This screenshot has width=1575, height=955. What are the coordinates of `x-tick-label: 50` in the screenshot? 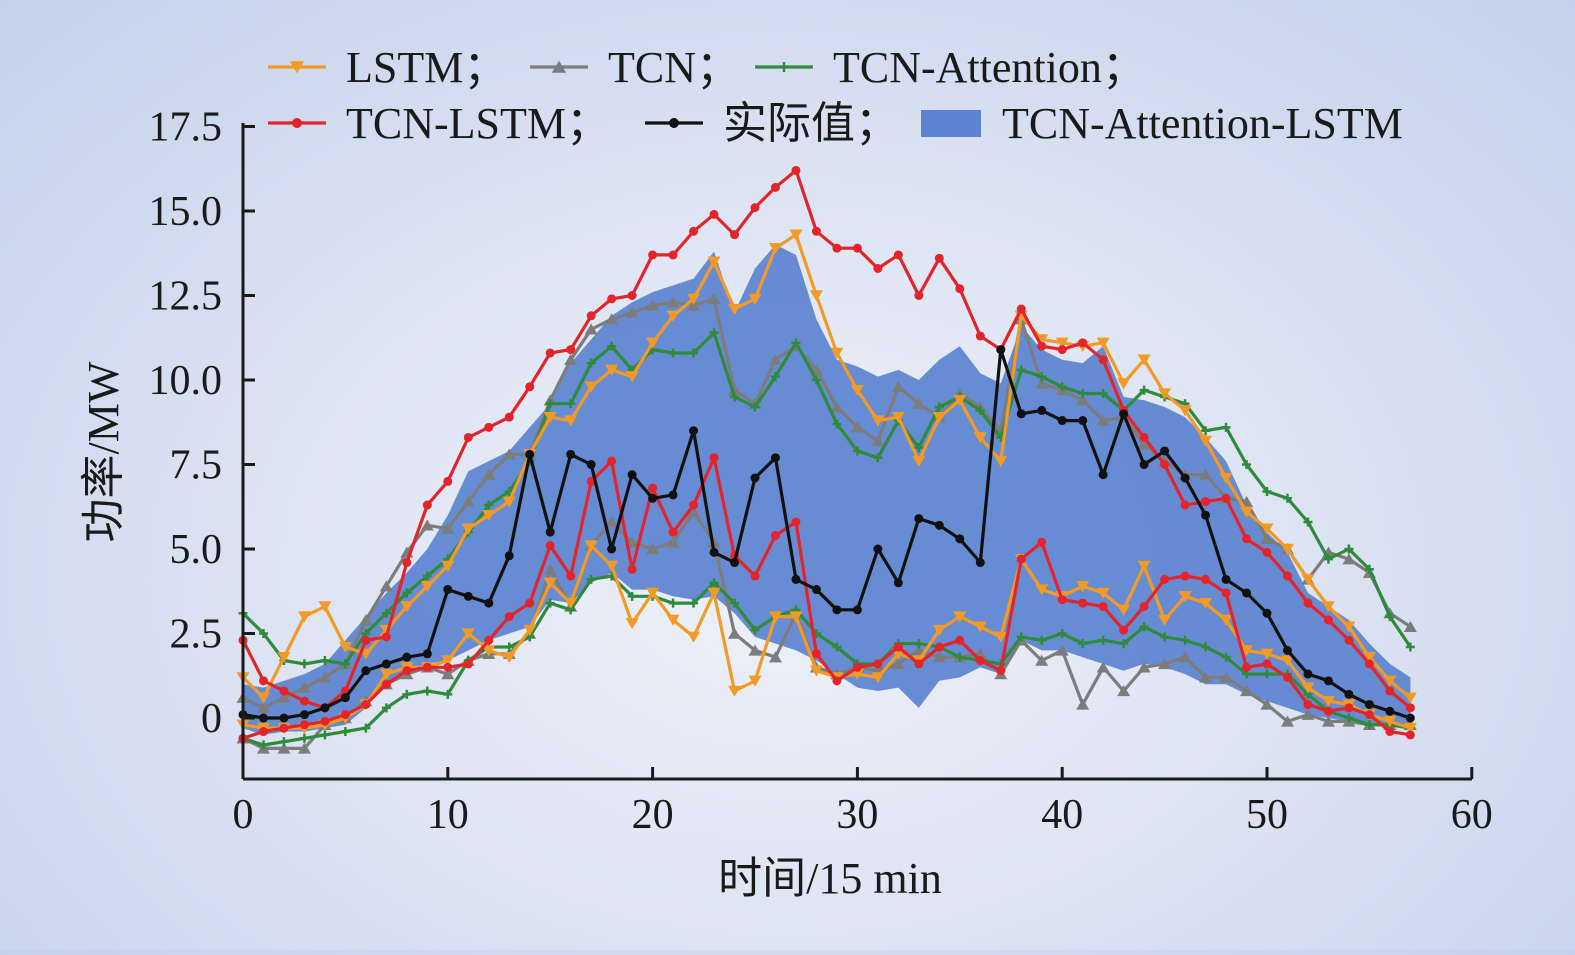 It's located at (1267, 815).